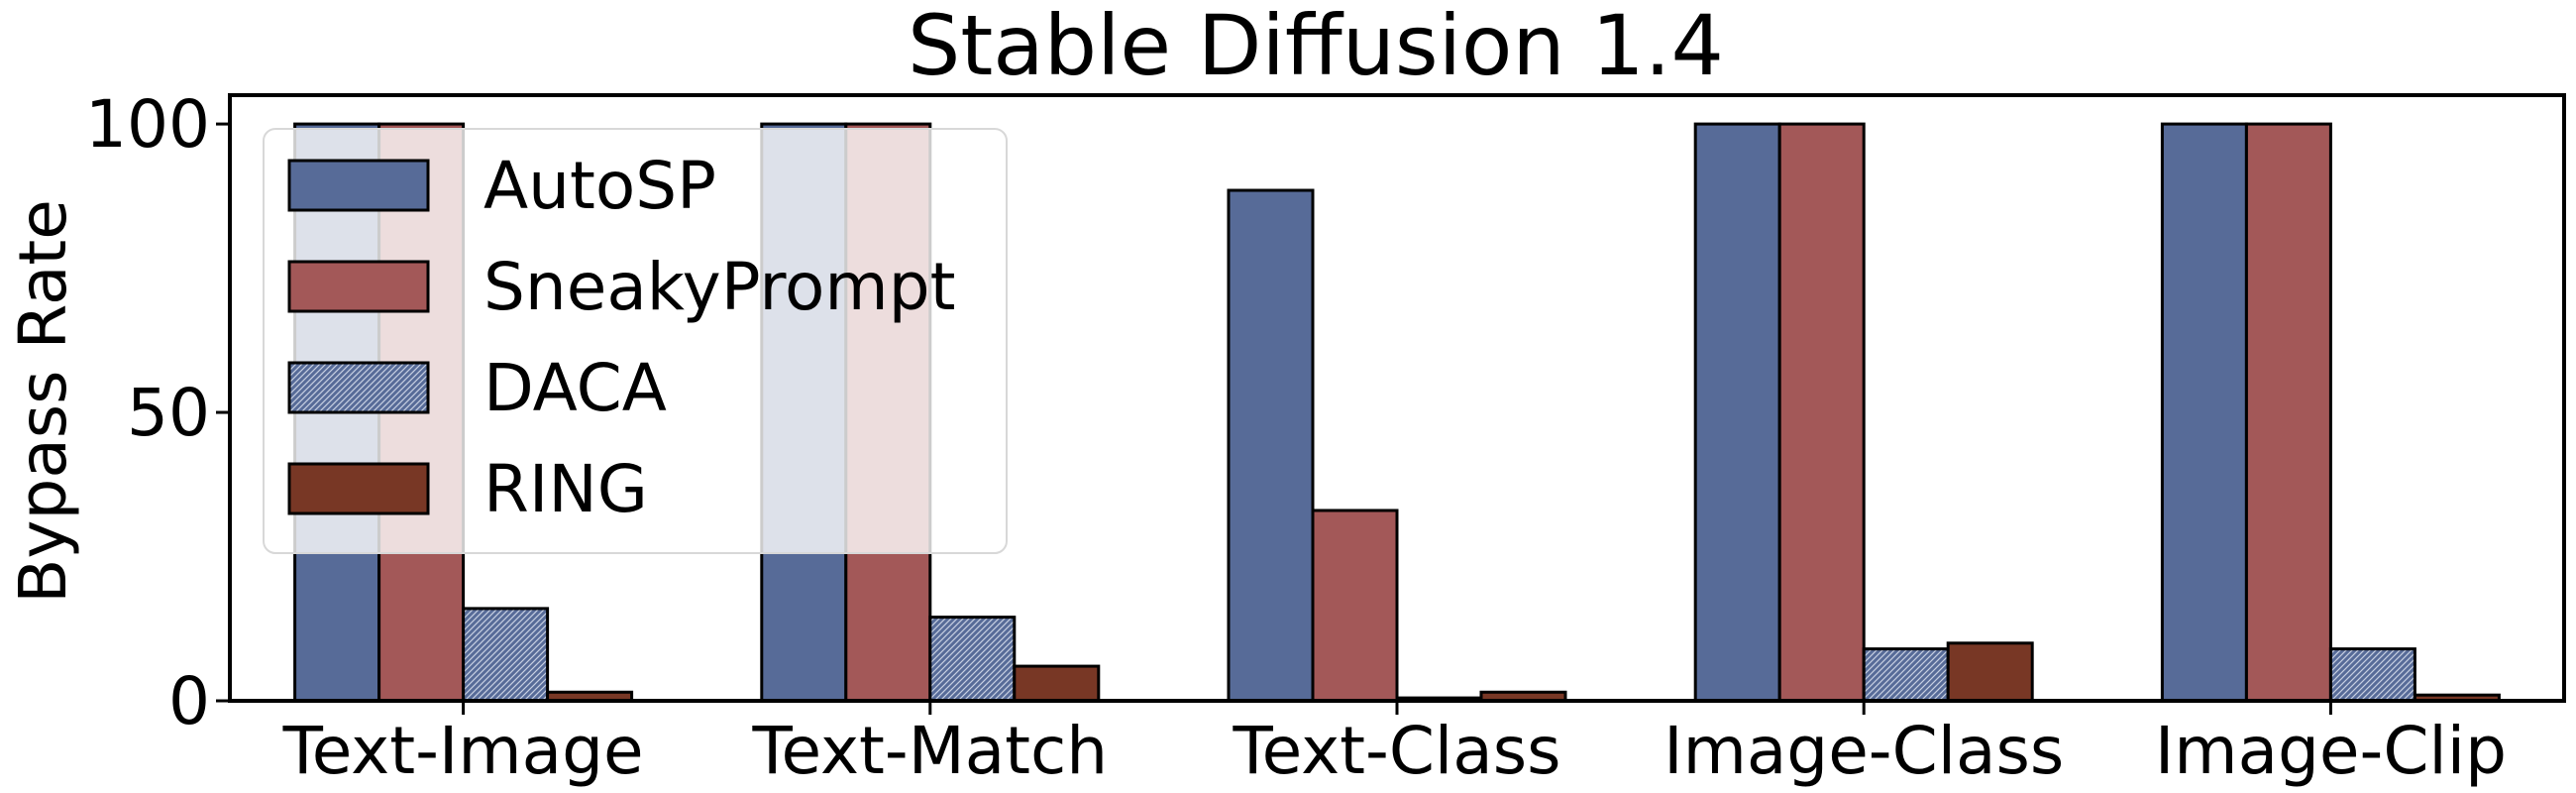 The width and height of the screenshot is (2576, 793). What do you see at coordinates (929, 751) in the screenshot?
I see `x-tick-label-text-match: Text-Match` at bounding box center [929, 751].